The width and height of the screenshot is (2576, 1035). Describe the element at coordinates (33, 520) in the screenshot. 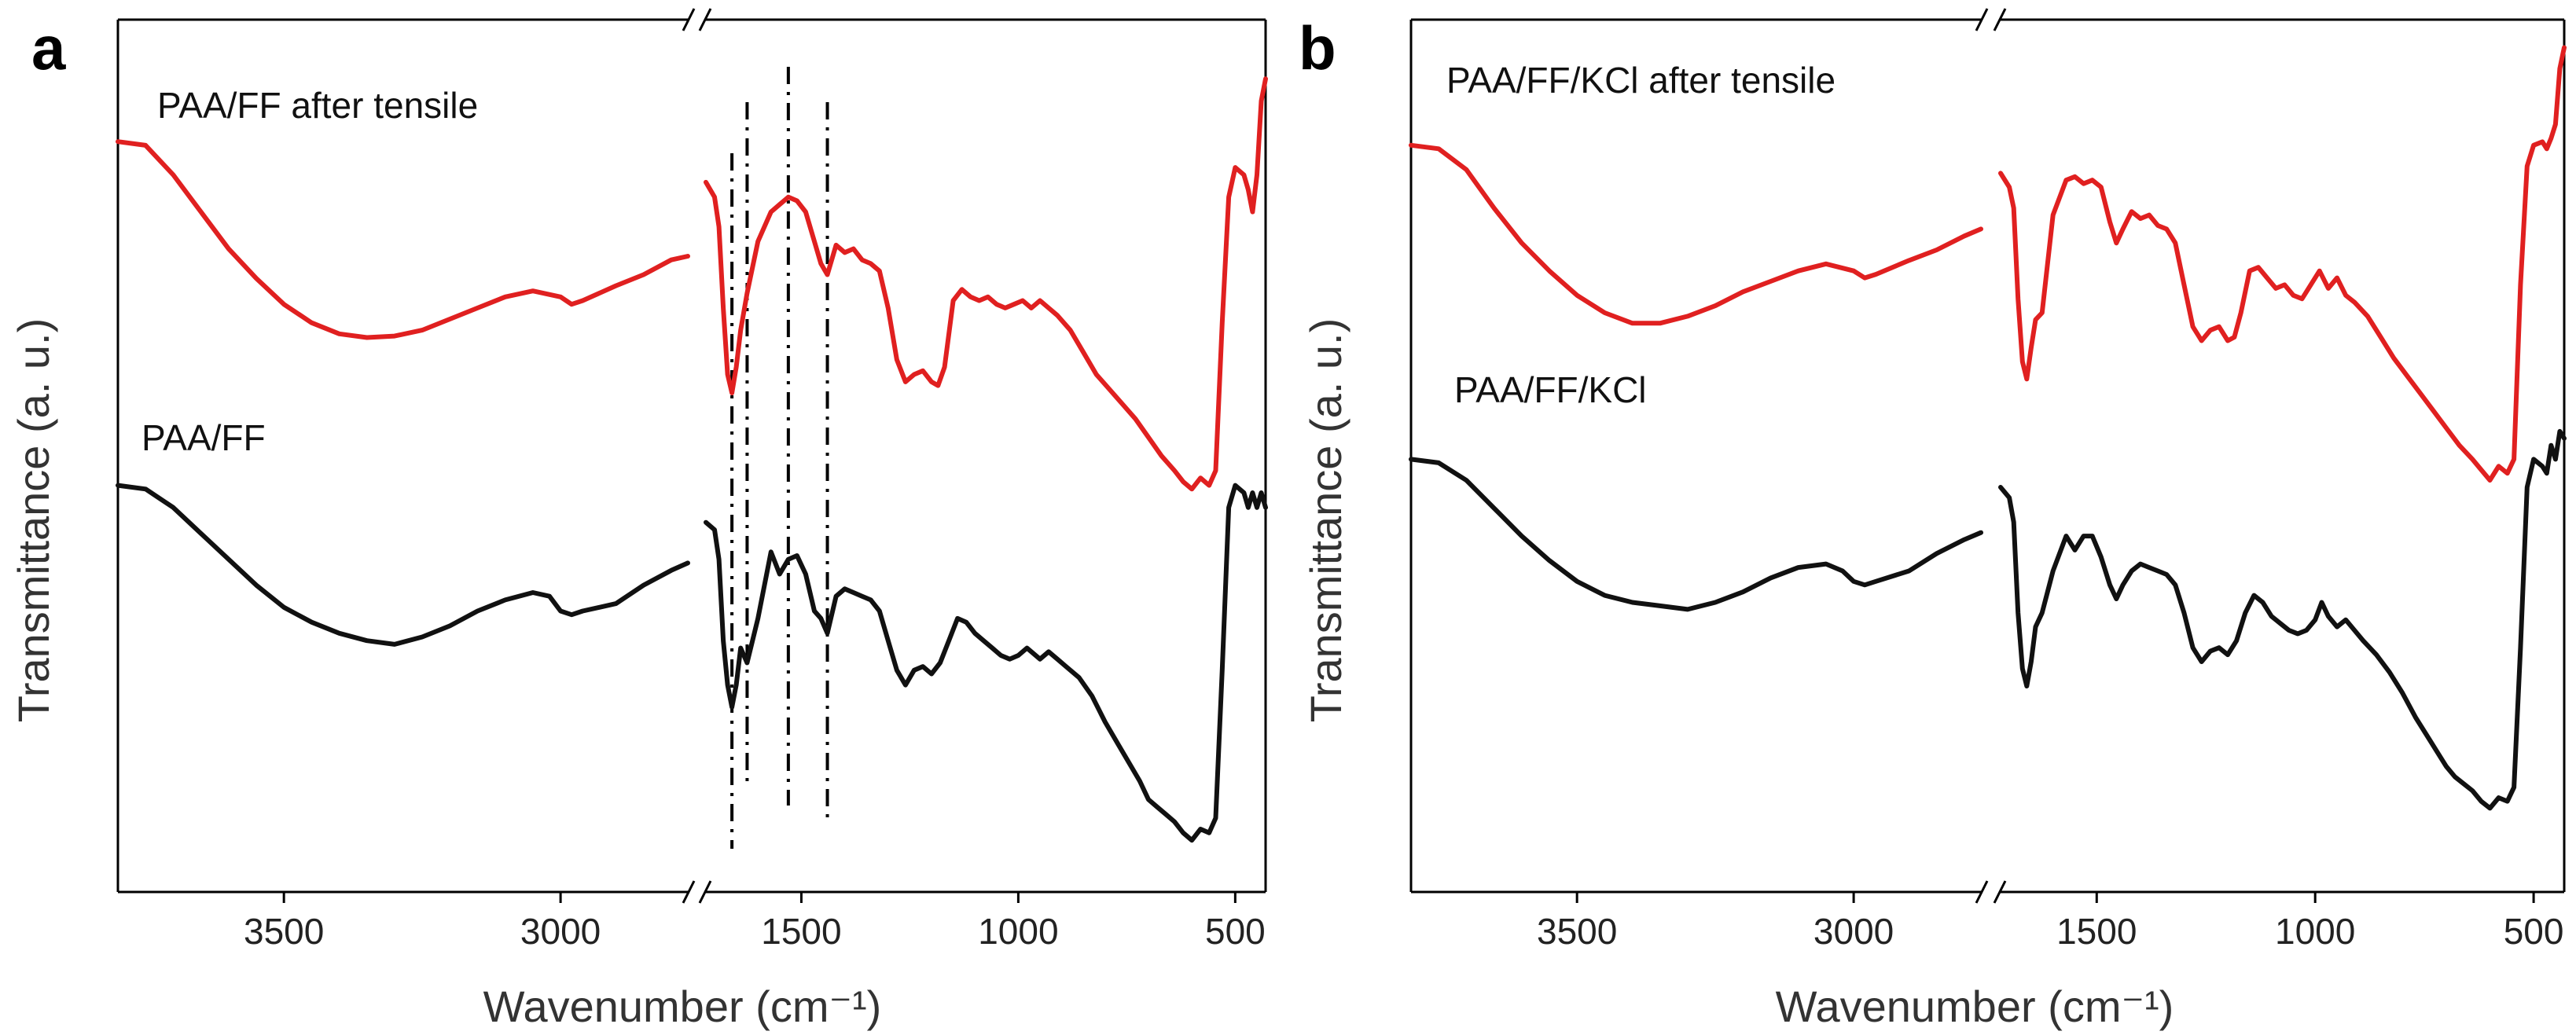

I see `panel-a-ylabel: Transmittance (a. u.)` at that location.